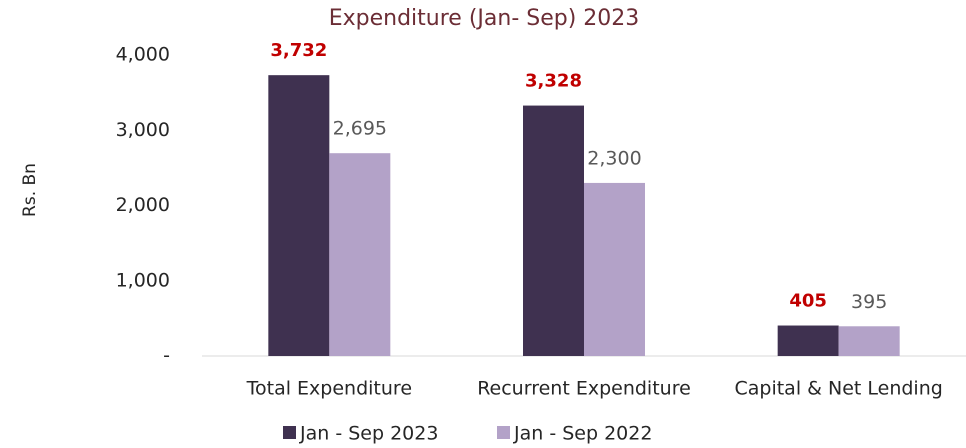 The height and width of the screenshot is (448, 966). I want to click on data-label: 3,732, so click(298, 50).